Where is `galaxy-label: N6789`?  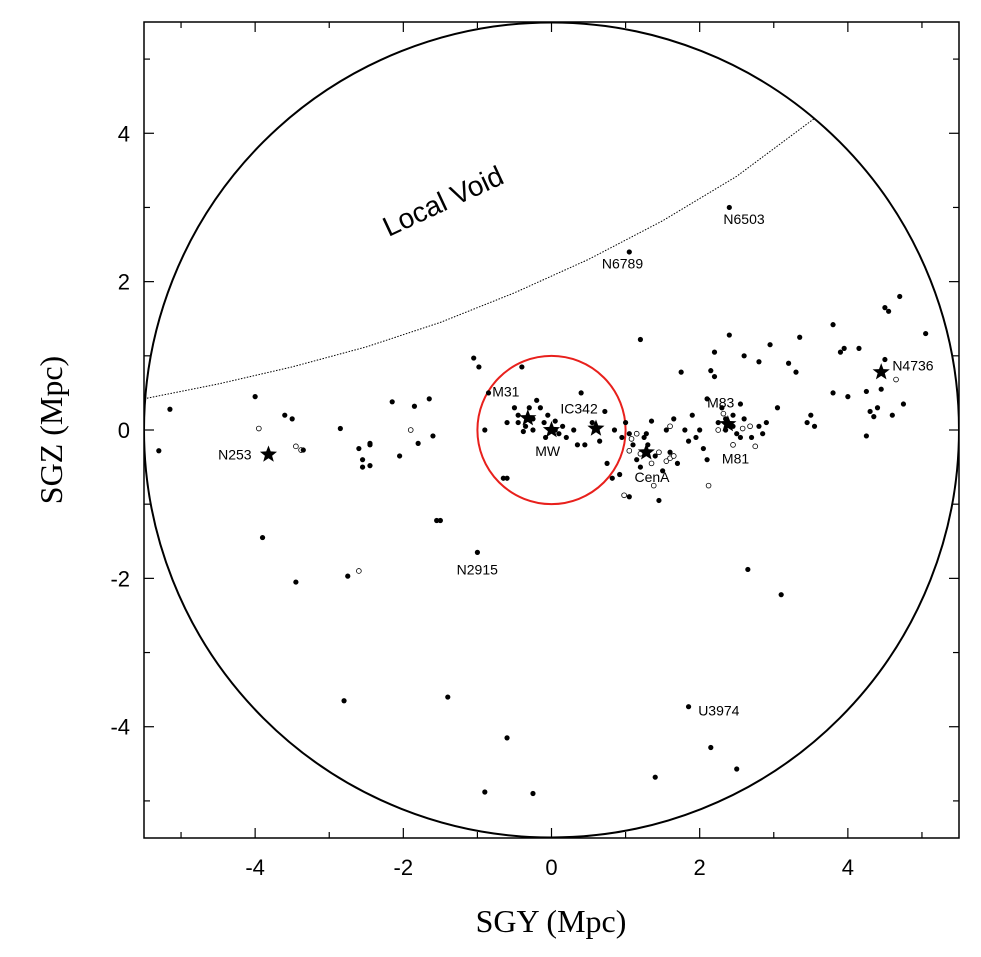 galaxy-label: N6789 is located at coordinates (622, 263).